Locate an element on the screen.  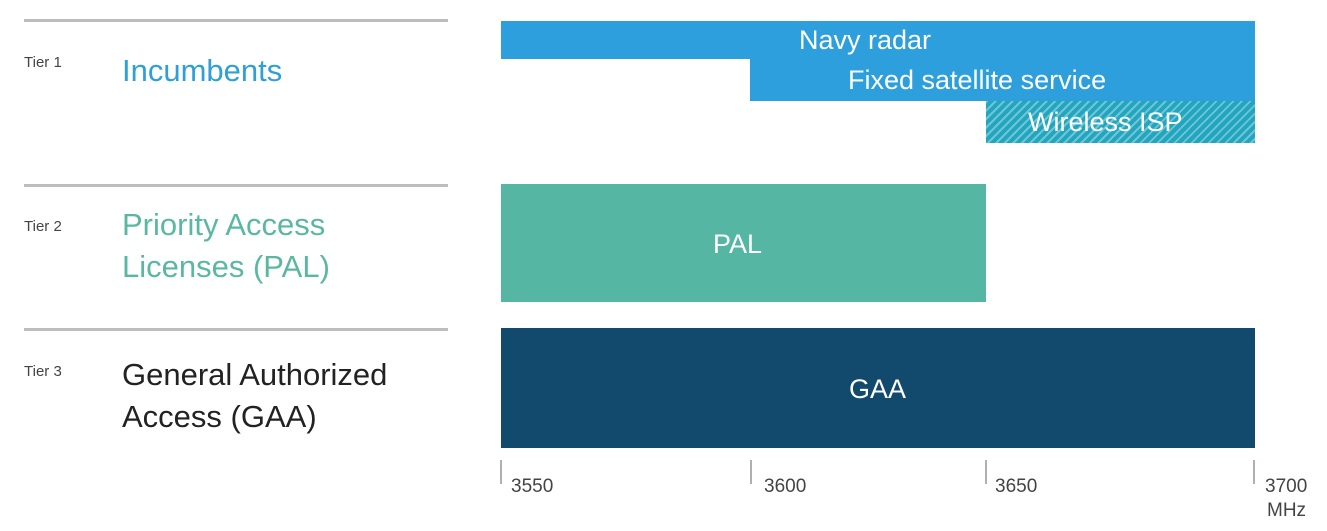
band-navy-radar-label: Navy radar is located at coordinates (865, 40).